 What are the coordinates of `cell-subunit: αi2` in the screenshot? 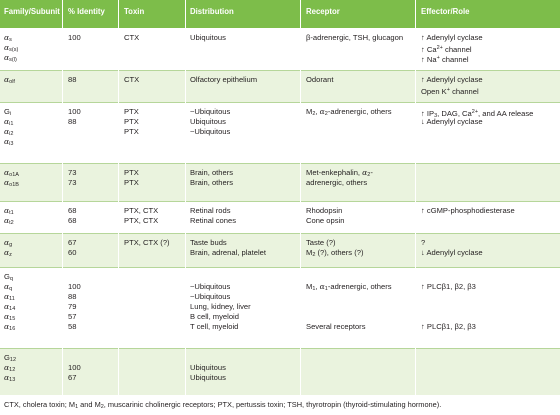 It's located at (9, 132).